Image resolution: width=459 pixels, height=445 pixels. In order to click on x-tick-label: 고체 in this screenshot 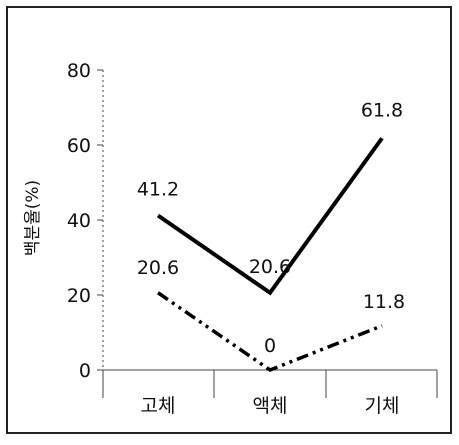, I will do `click(158, 406)`.